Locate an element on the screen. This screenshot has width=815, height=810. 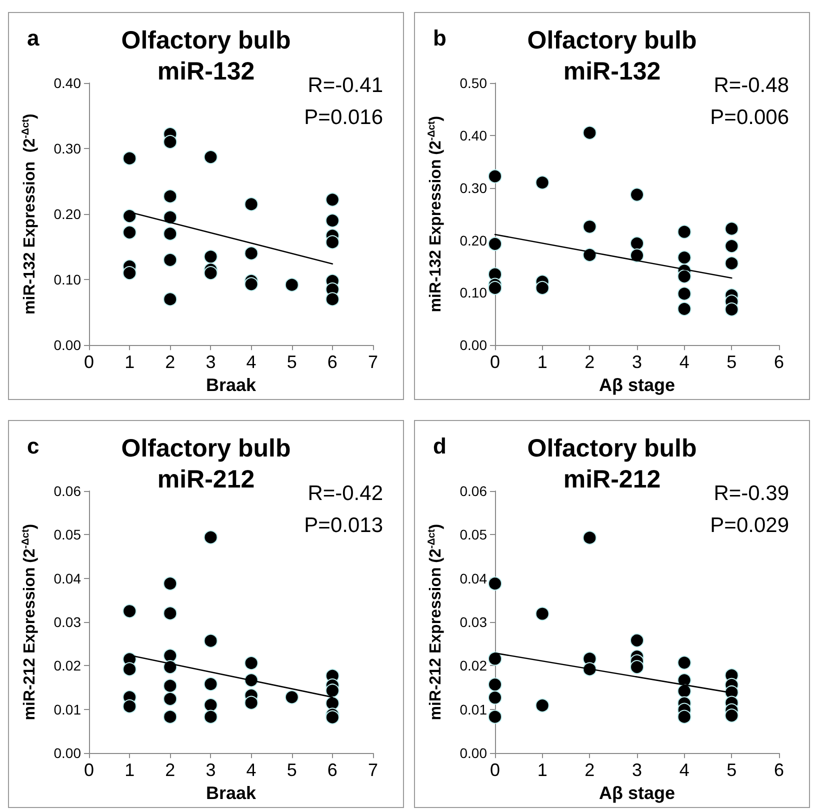
y-tick-label: 0.06 is located at coordinates (474, 491).